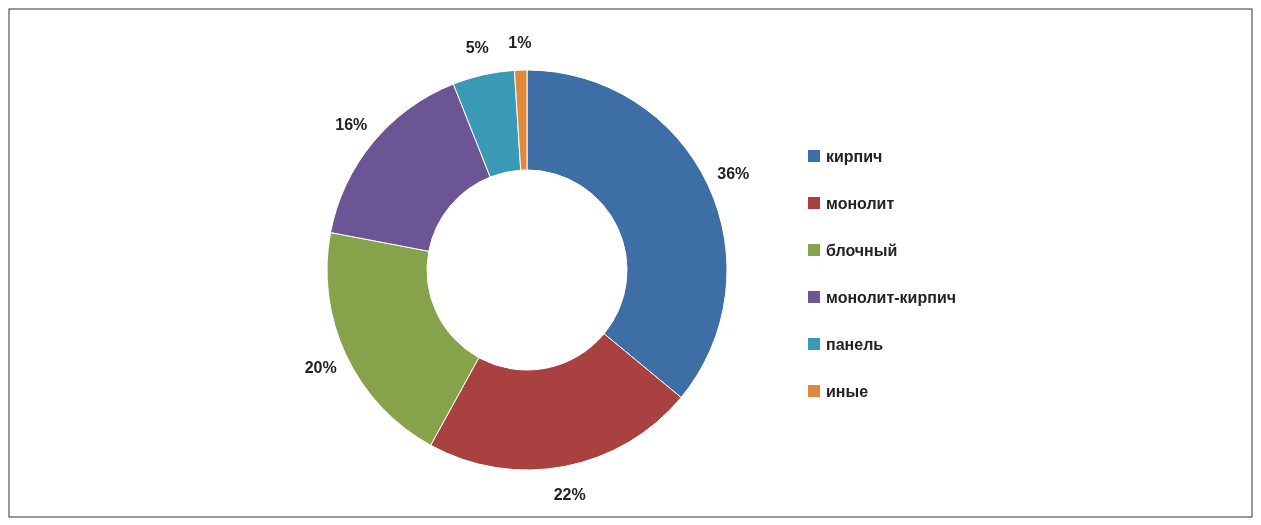  I want to click on legend-label: блочный, so click(862, 250).